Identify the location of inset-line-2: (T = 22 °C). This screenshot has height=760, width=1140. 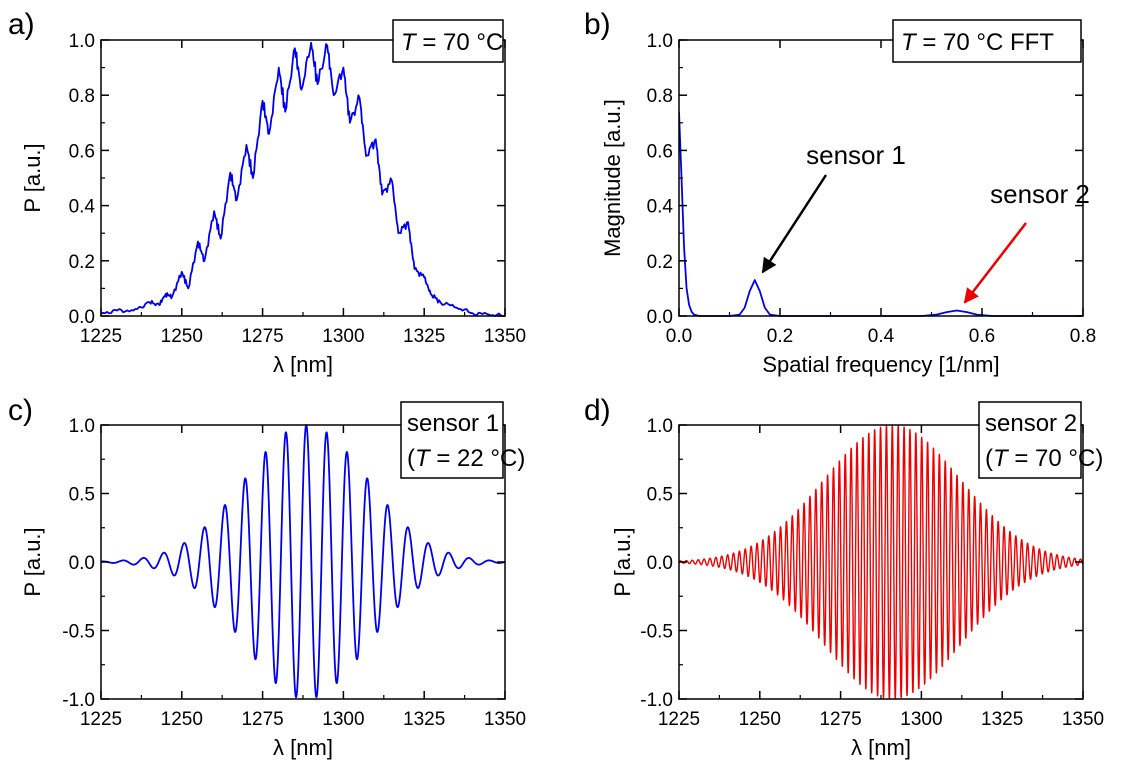
(466, 458).